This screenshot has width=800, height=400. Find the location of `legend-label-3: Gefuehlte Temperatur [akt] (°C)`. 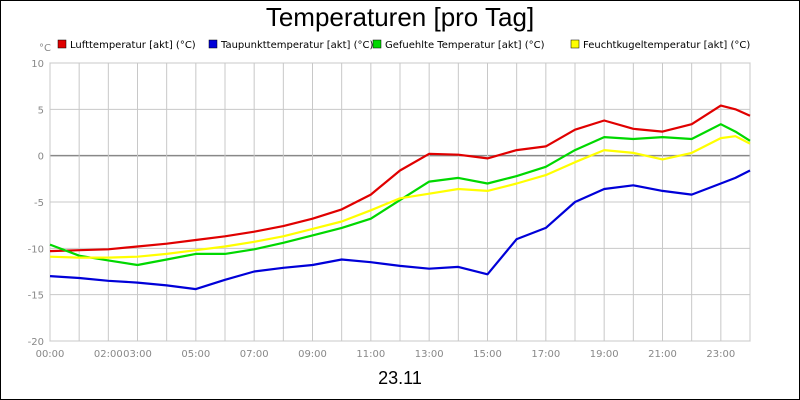

legend-label-3: Gefuehlte Temperatur [akt] (°C) is located at coordinates (465, 45).